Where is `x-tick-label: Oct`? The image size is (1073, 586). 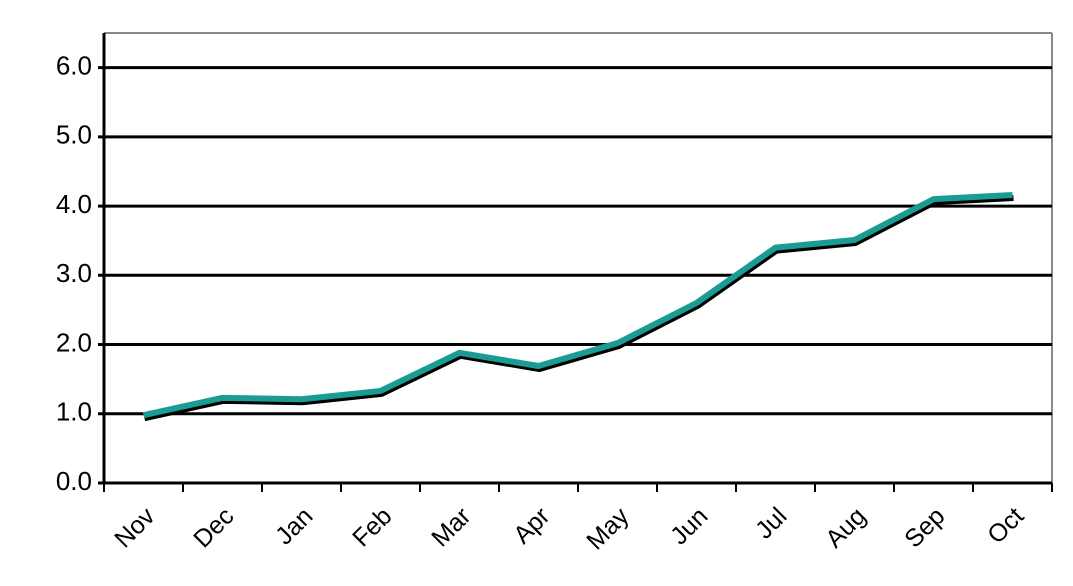
x-tick-label: Oct is located at coordinates (1005, 525).